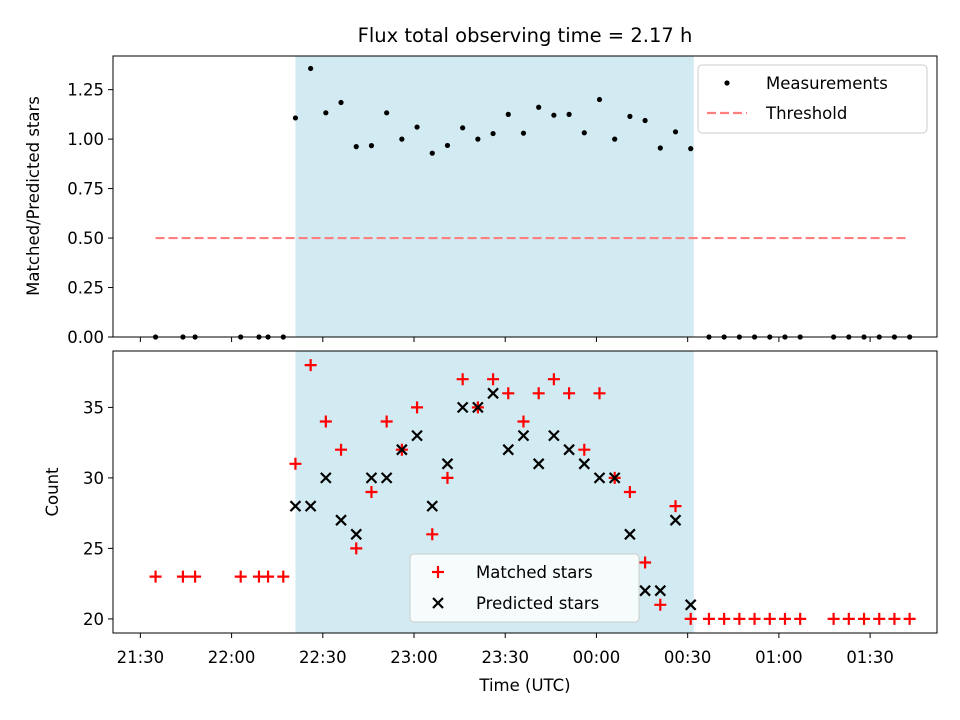 This screenshot has height=720, width=960. I want to click on matched-stars-legend-label: Matched stars, so click(534, 572).